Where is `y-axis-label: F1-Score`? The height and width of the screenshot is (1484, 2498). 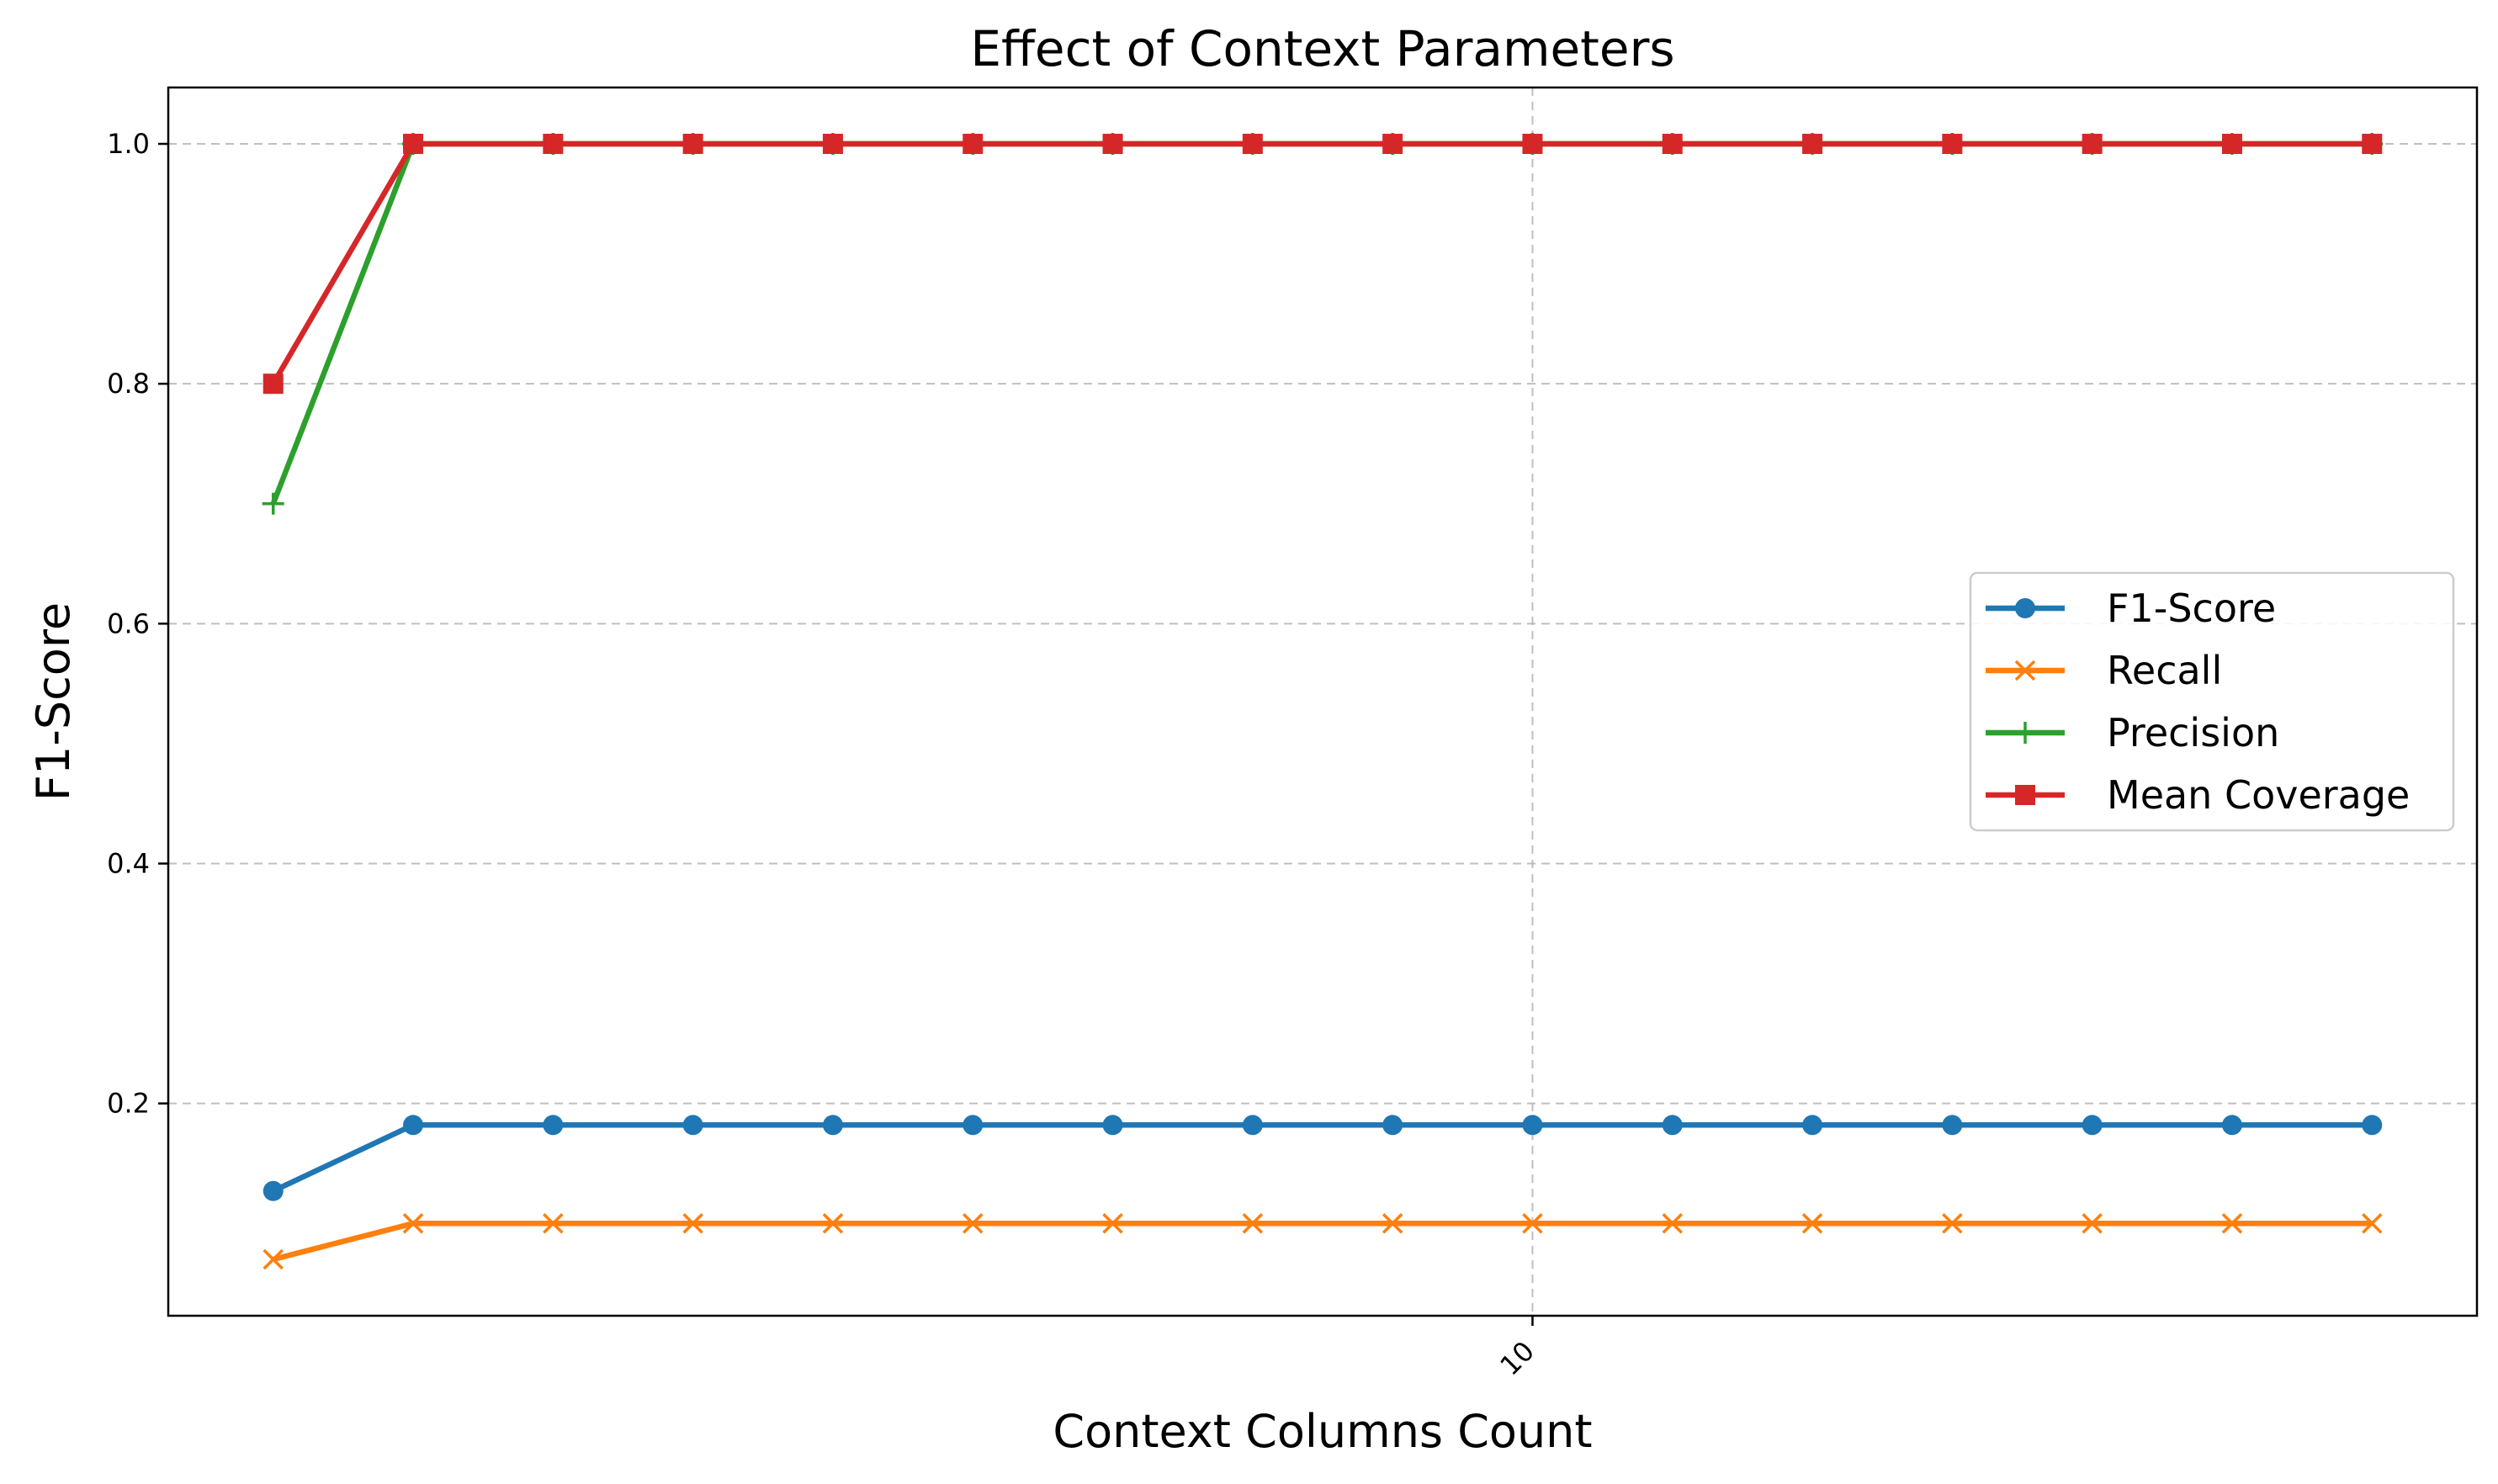 y-axis-label: F1-Score is located at coordinates (53, 701).